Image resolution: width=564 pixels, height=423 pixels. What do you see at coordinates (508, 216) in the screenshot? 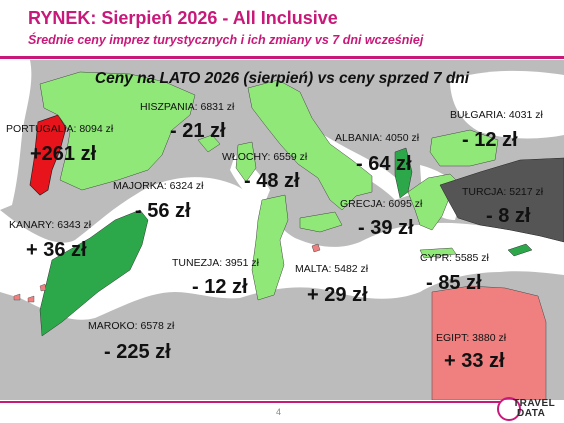
I see `change-turkey: - 8 zł` at bounding box center [508, 216].